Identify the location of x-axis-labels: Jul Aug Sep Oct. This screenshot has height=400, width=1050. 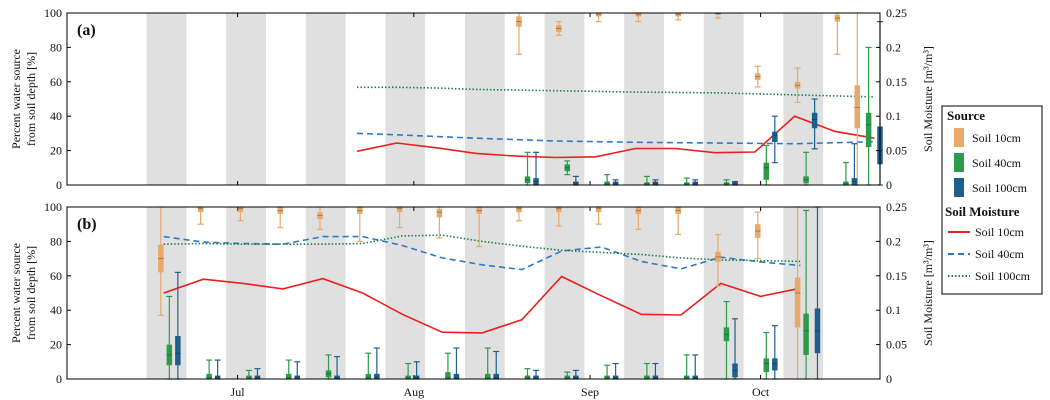
(500, 392).